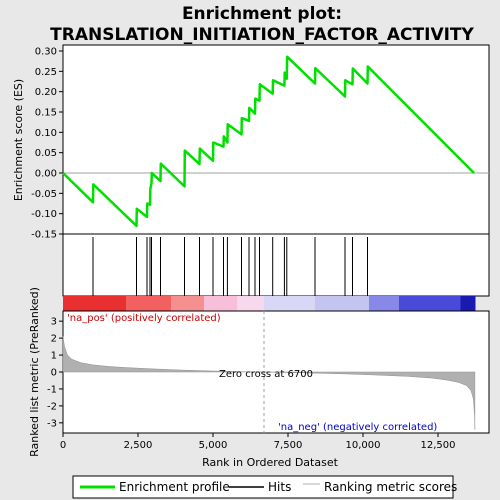 The width and height of the screenshot is (500, 500). Describe the element at coordinates (174, 487) in the screenshot. I see `legend-es-label: Enrichment profile` at that location.